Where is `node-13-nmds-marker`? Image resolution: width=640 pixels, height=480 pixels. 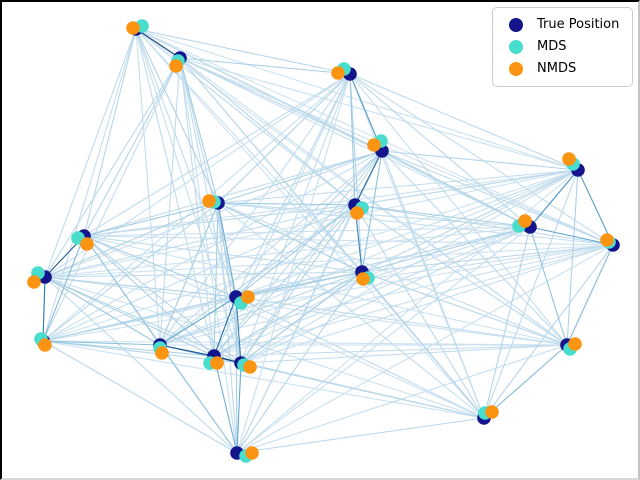
node-13-nmds-marker is located at coordinates (162, 353).